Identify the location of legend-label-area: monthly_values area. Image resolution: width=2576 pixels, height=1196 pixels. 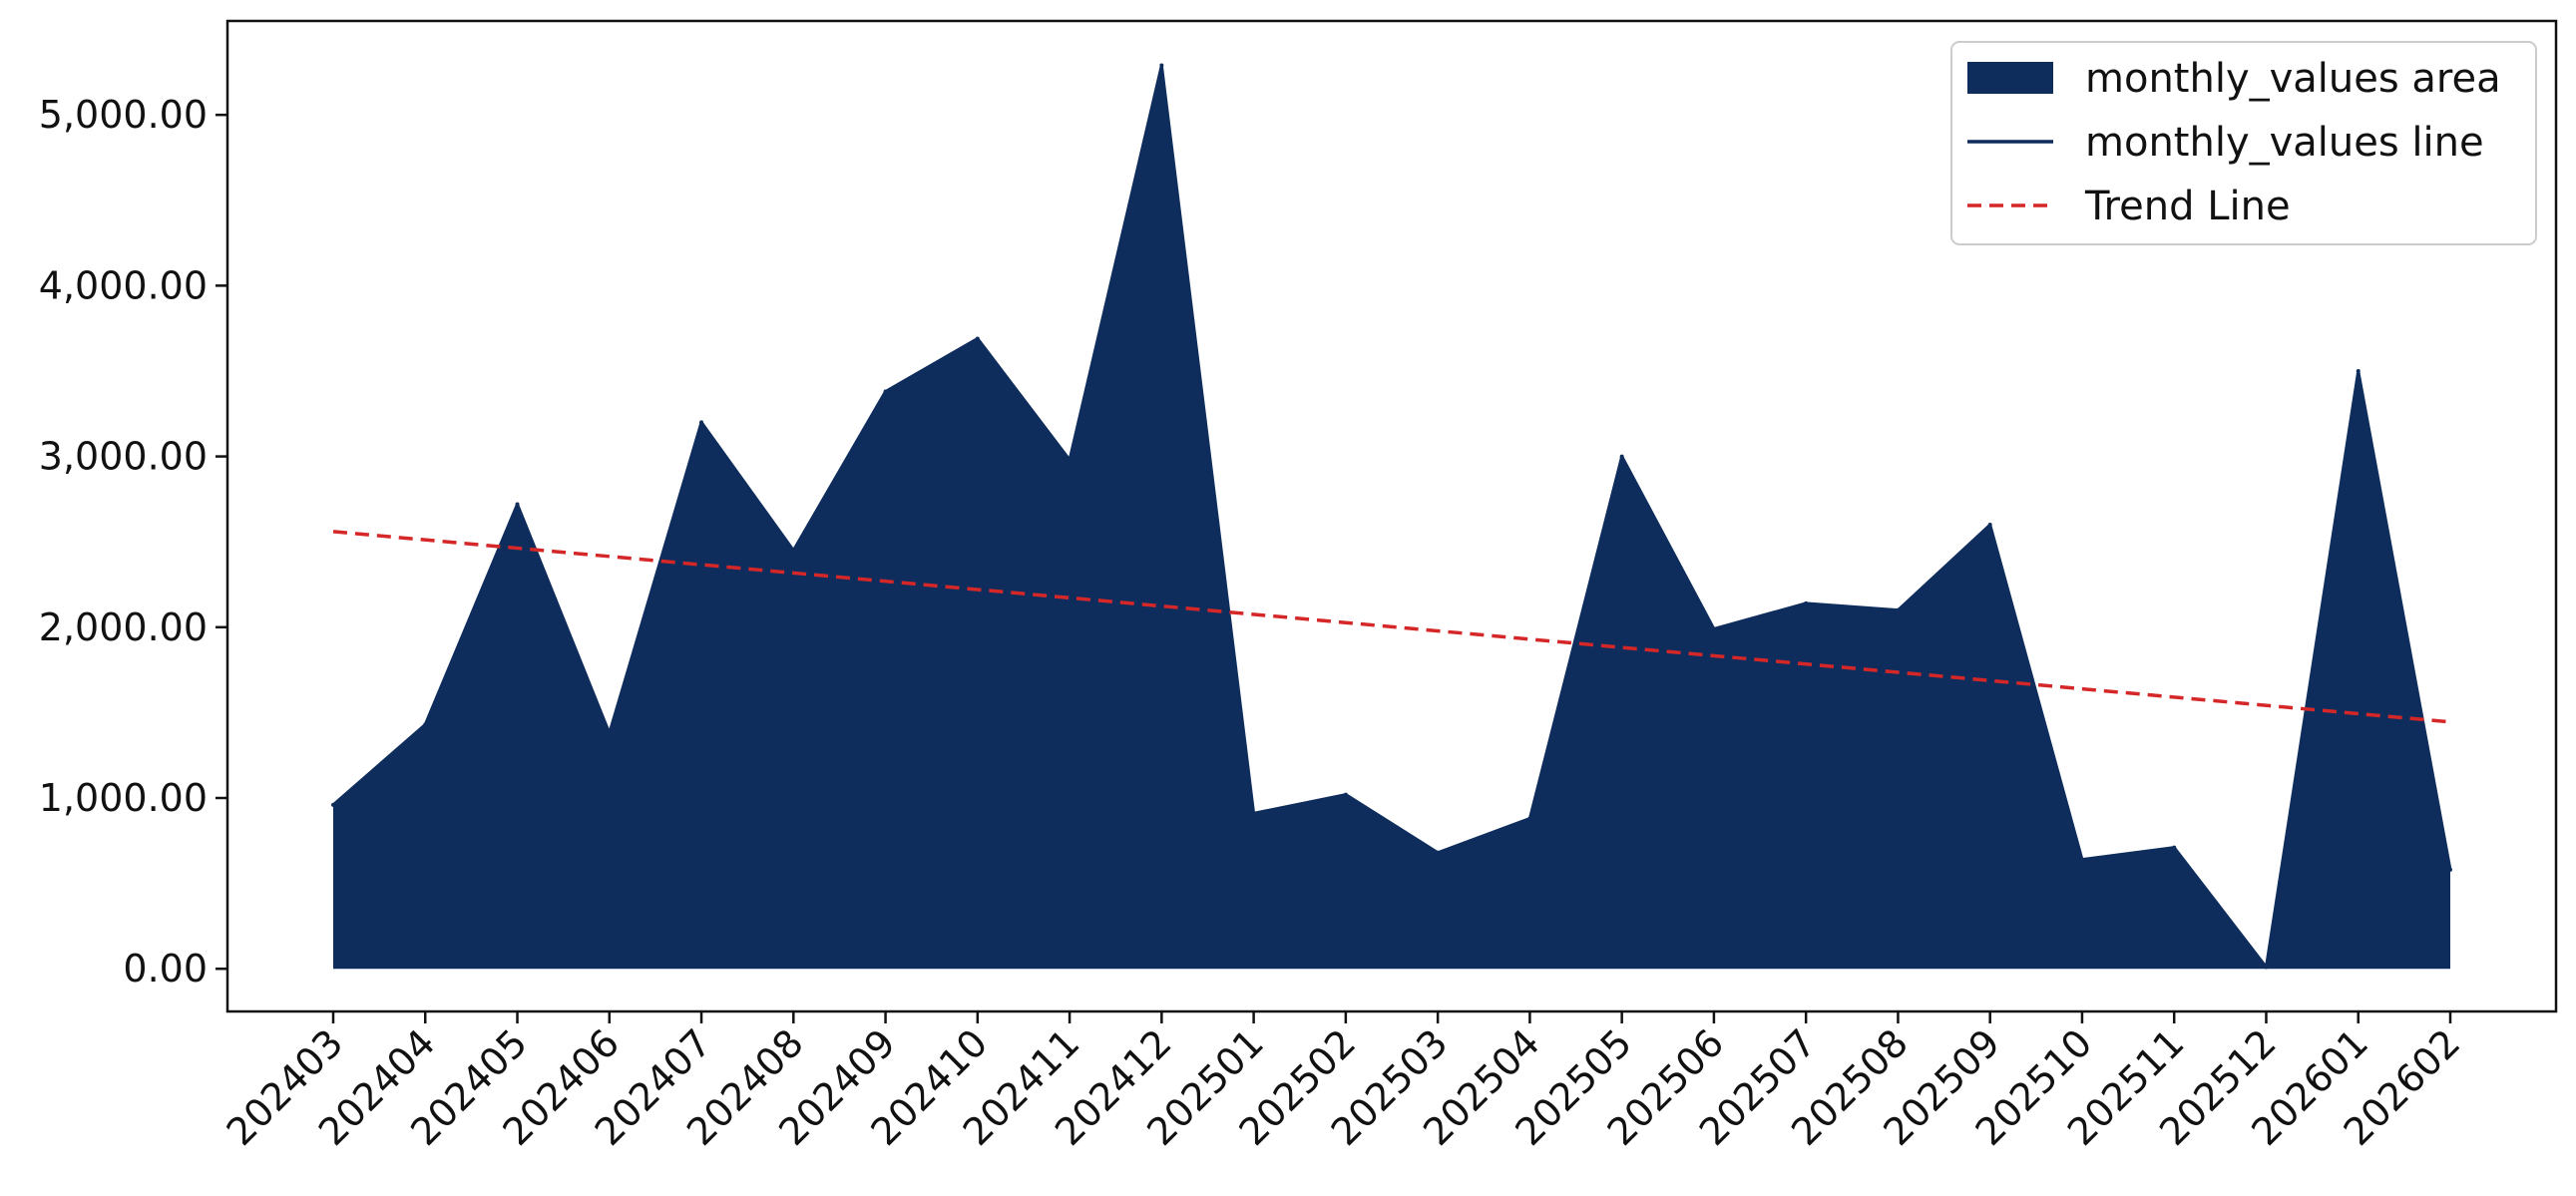
(2293, 79).